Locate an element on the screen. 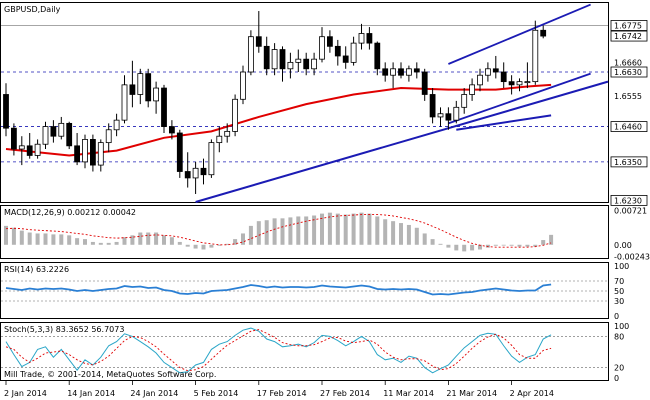 The width and height of the screenshot is (650, 400). price-axis-label: 1.6660 is located at coordinates (628, 62).